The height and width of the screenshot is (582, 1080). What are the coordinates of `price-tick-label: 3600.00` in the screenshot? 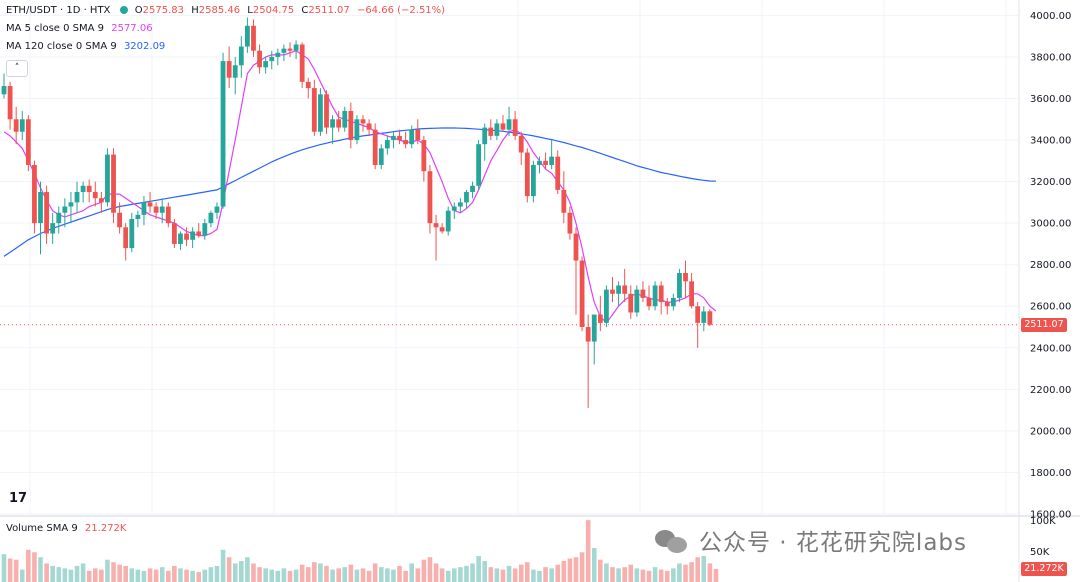 It's located at (1050, 99).